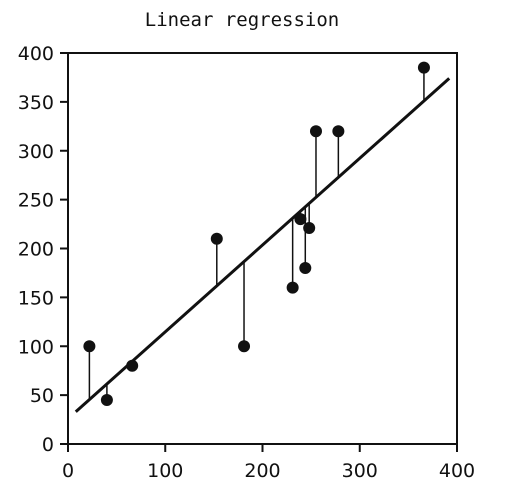  What do you see at coordinates (242, 20) in the screenshot?
I see `chart-title: Linear regression` at bounding box center [242, 20].